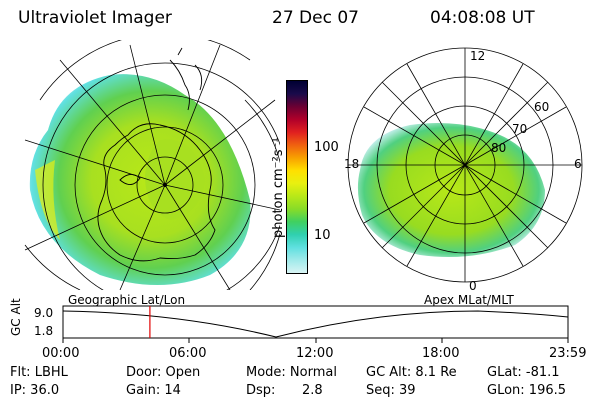 The image size is (600, 400). I want to click on alt-tick-1-8: 1.8, so click(44, 331).